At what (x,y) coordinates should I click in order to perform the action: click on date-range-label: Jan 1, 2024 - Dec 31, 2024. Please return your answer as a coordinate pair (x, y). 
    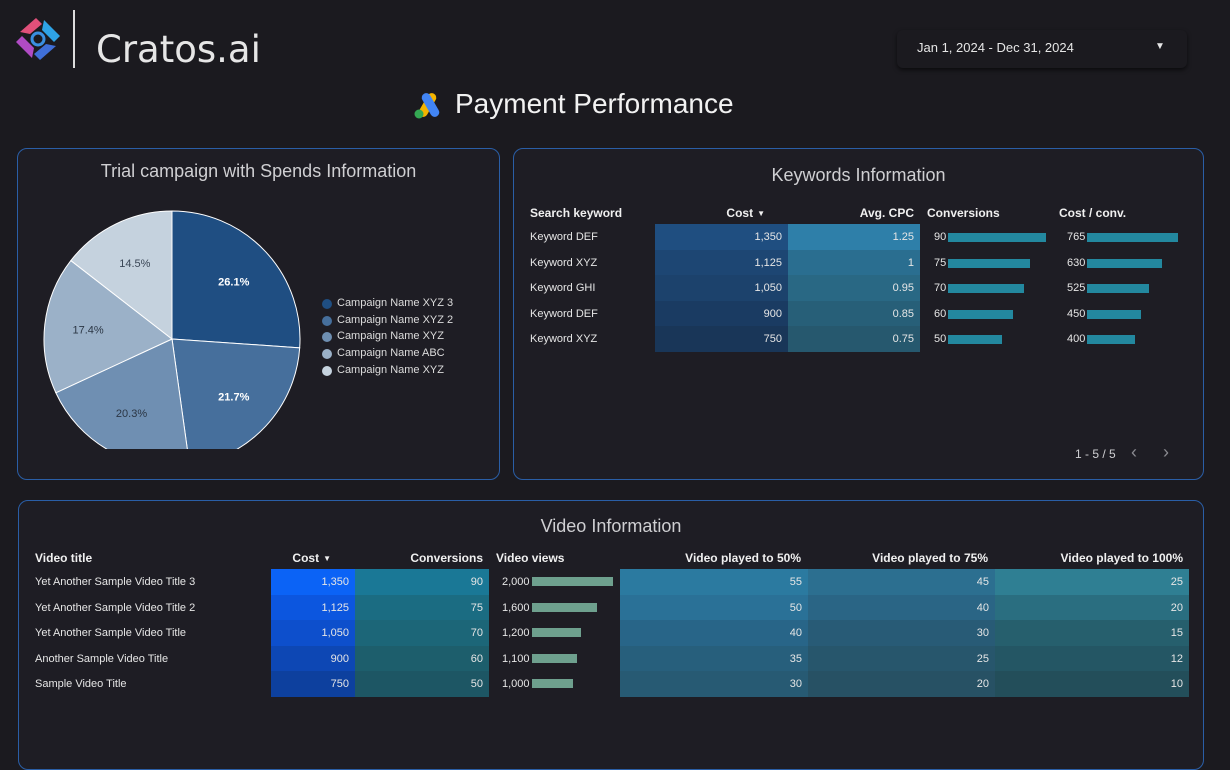
    Looking at the image, I should click on (995, 47).